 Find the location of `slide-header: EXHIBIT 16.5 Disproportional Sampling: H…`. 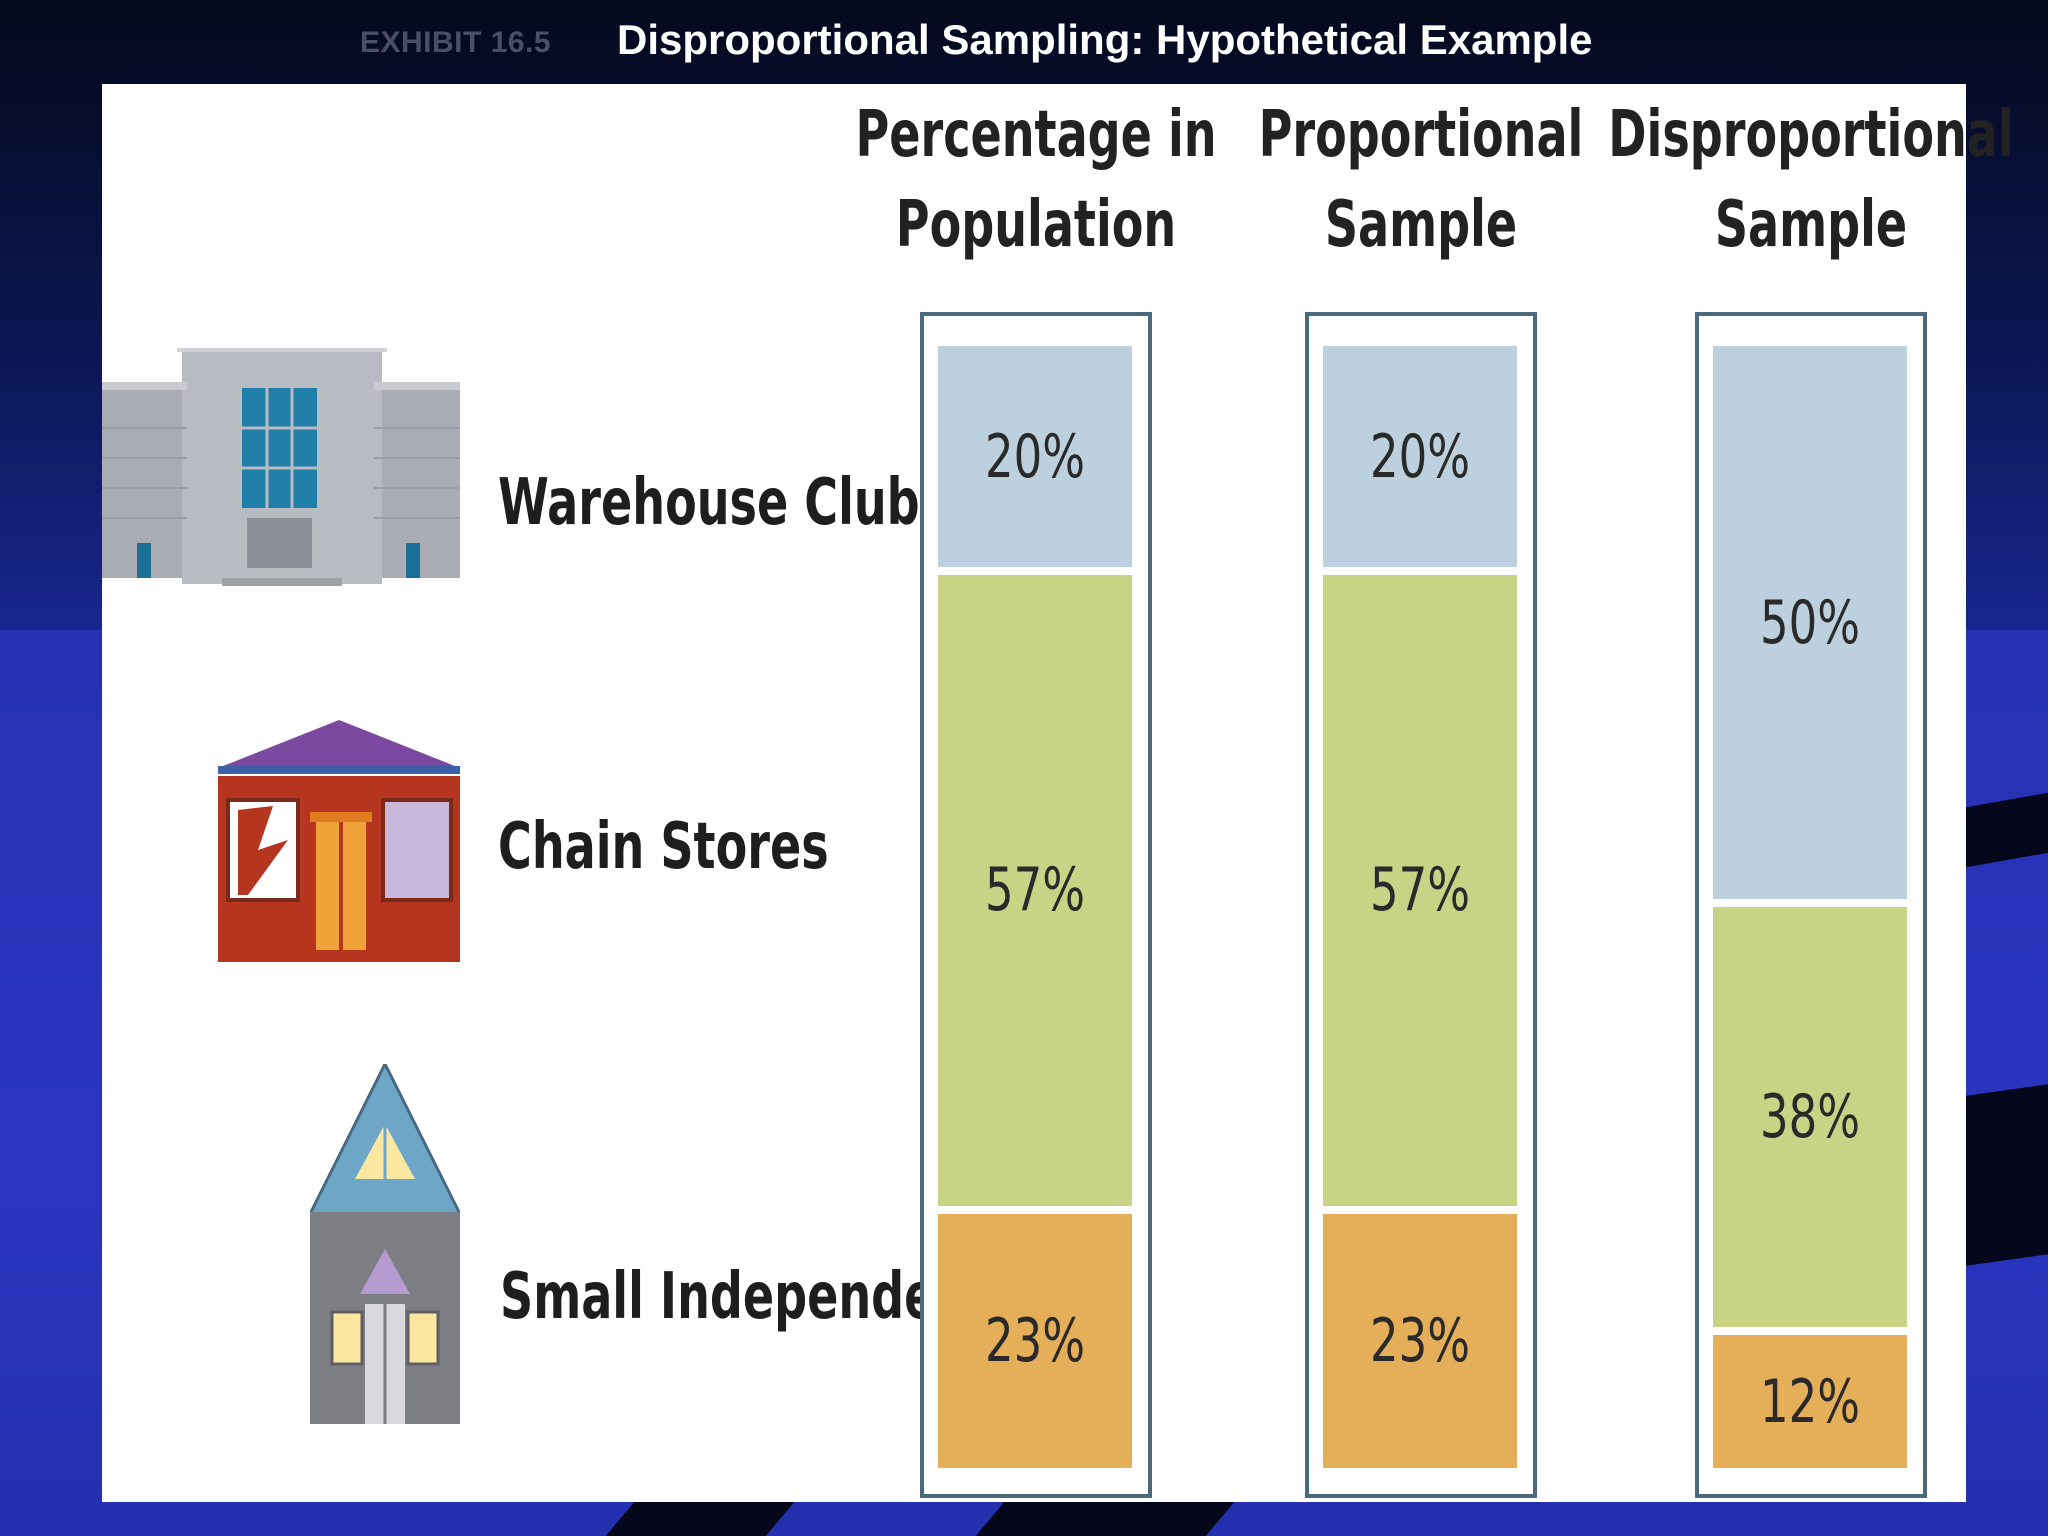

slide-header: EXHIBIT 16.5 Disproportional Sampling: H… is located at coordinates (1024, 42).